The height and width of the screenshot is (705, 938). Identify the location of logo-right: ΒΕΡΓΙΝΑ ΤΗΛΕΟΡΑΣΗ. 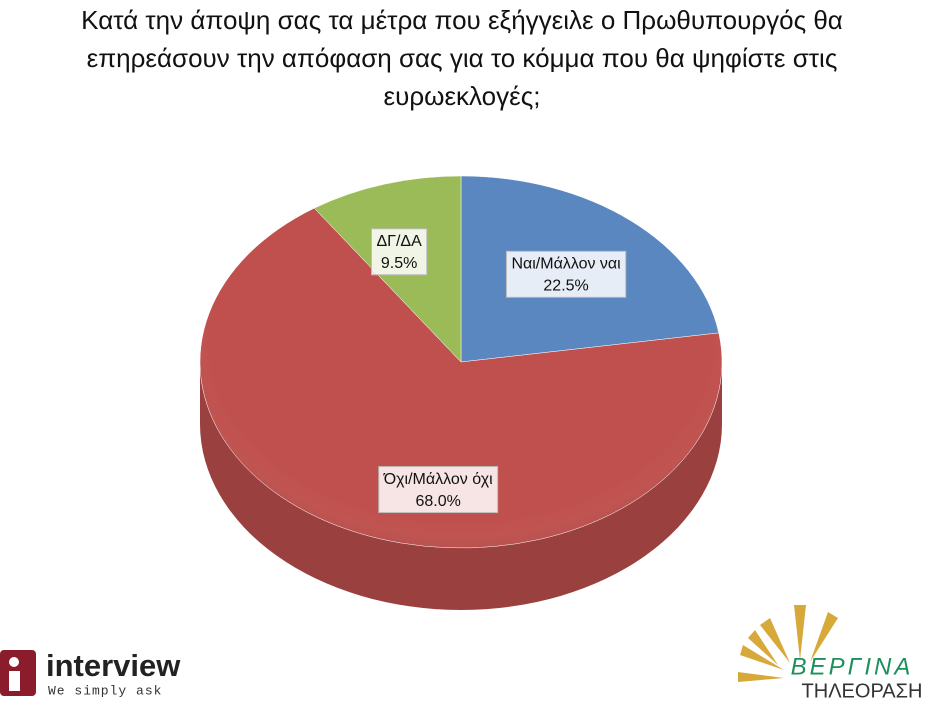
(830, 653).